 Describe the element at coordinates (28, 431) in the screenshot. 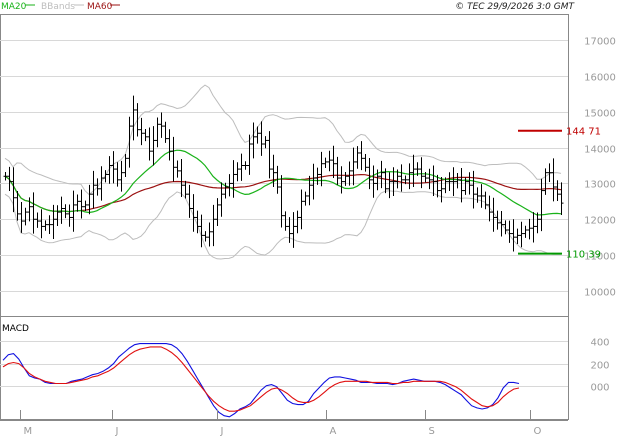

I see `month-tick-label: M` at that location.